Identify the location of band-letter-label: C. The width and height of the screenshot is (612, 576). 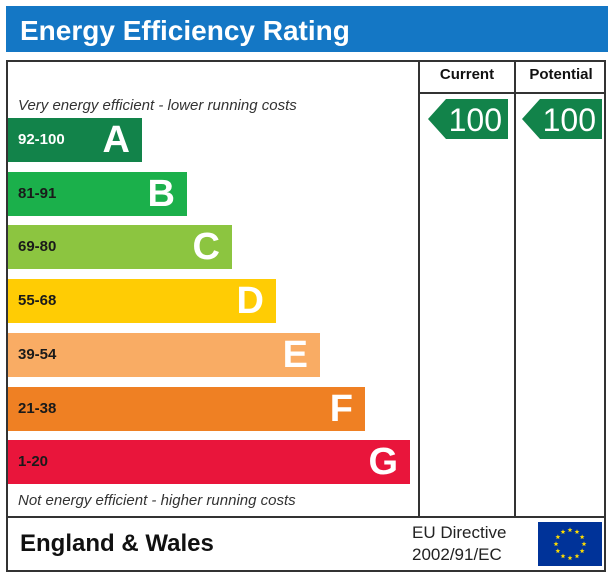
(206, 247).